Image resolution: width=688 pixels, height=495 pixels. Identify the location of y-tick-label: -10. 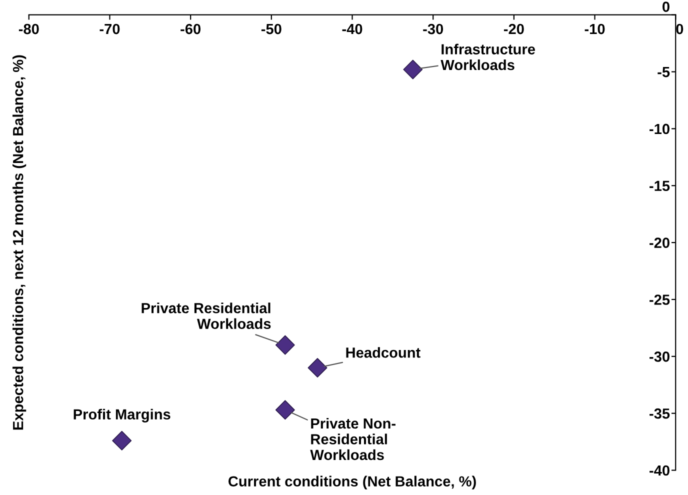
(660, 129).